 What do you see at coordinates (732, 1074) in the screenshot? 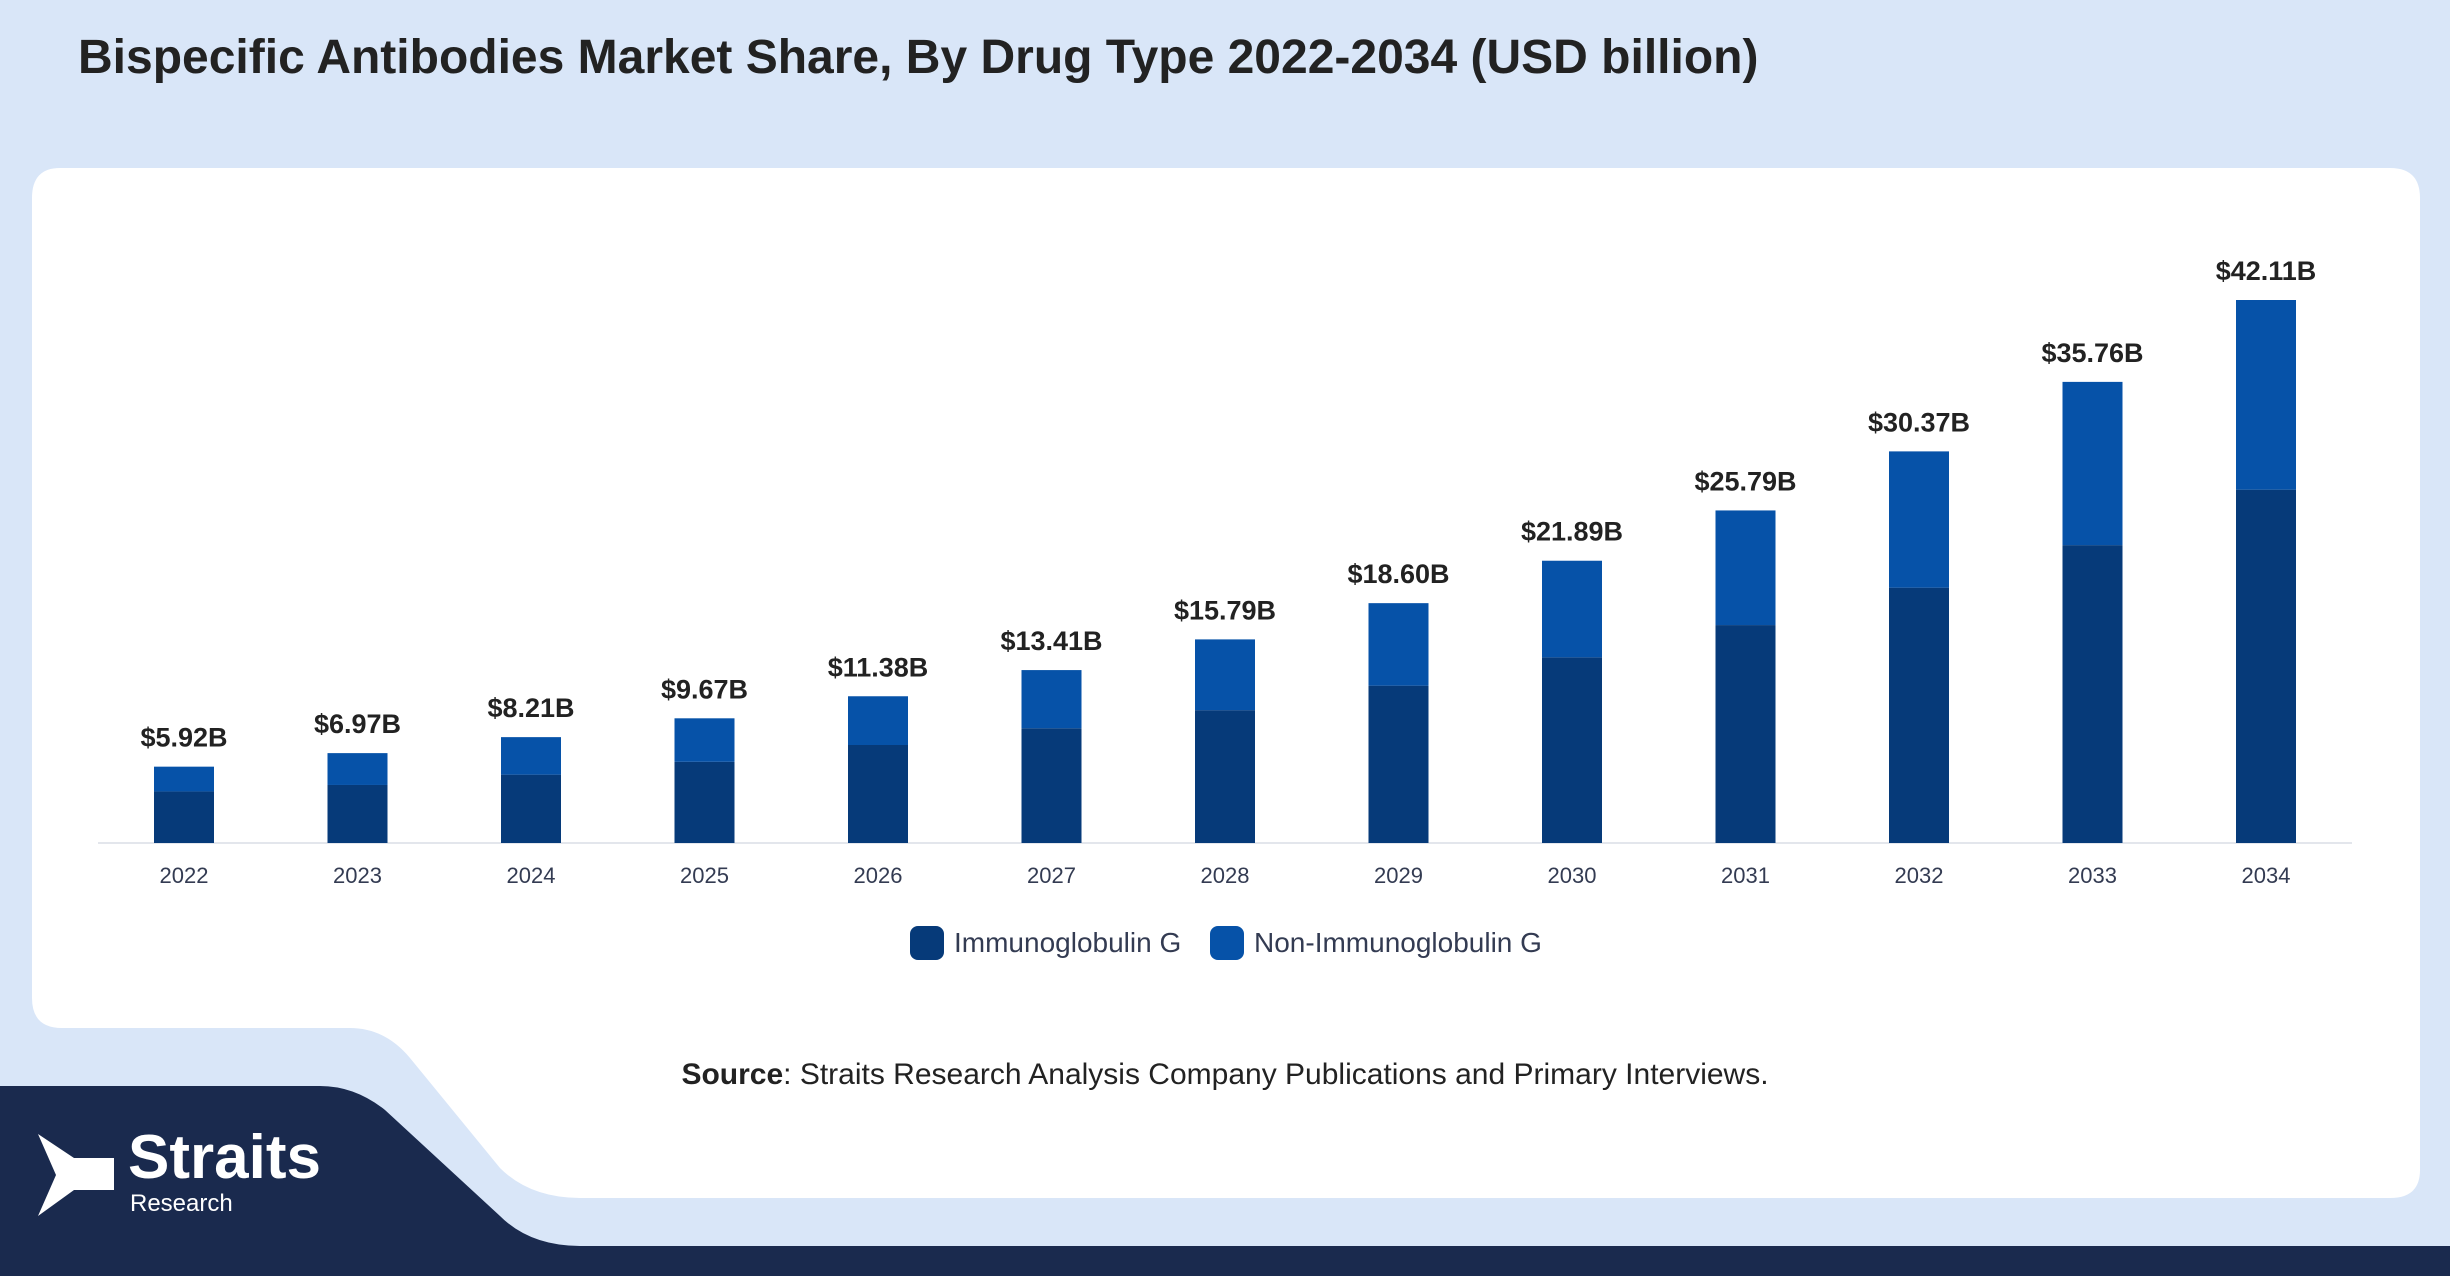
I see `source-label: Source` at bounding box center [732, 1074].